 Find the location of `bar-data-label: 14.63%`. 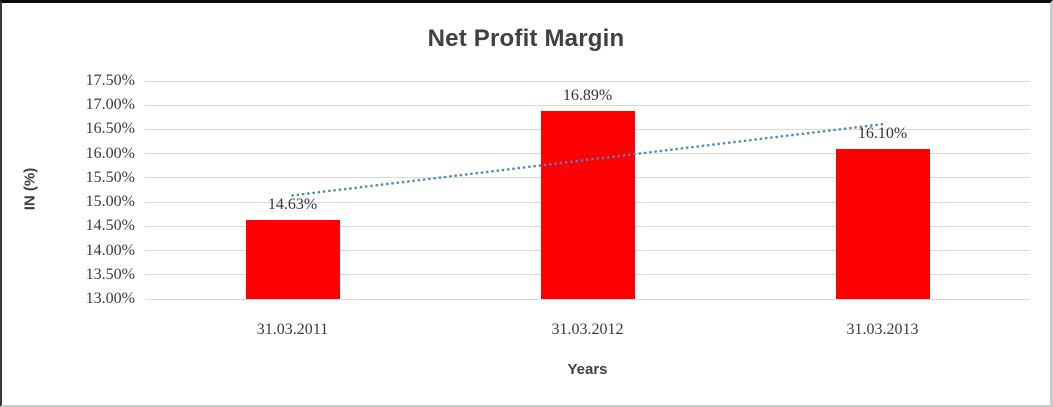

bar-data-label: 14.63% is located at coordinates (292, 205).